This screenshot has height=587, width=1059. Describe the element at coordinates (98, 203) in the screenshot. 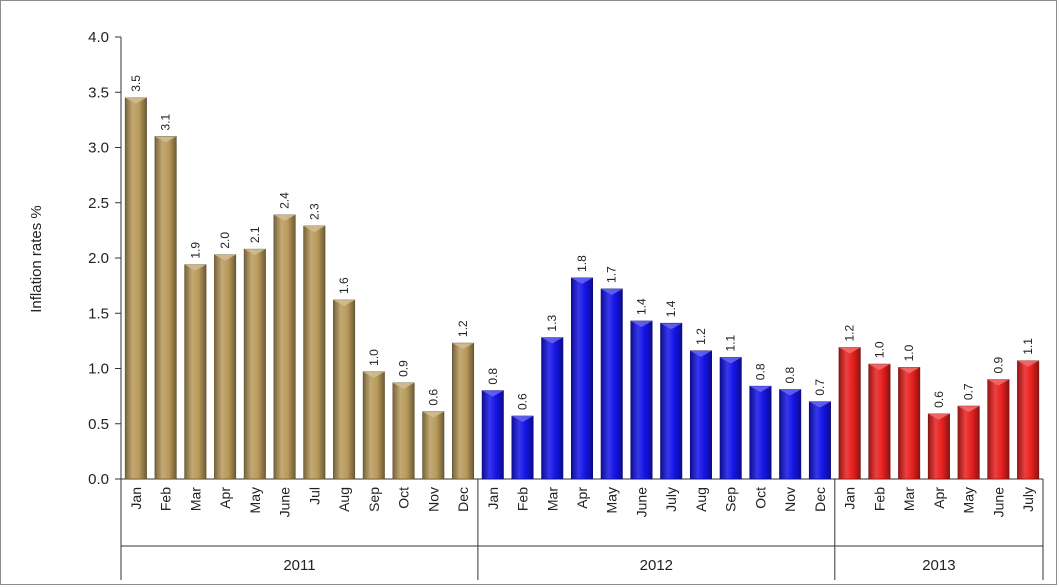

I see `y-tick-label: 2.5` at that location.